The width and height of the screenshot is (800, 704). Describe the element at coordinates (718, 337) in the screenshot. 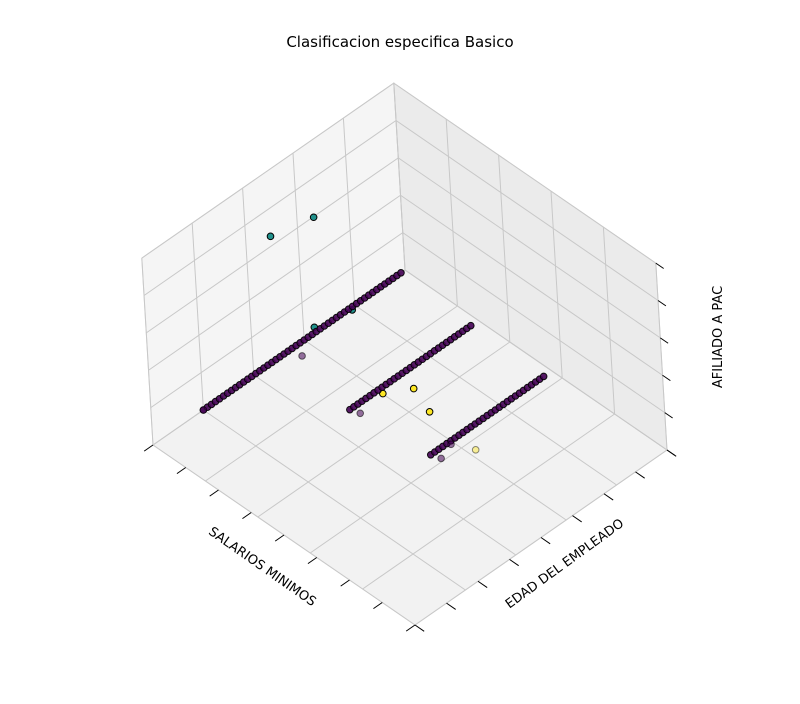

I see `z-axis-label: AFILIADO A PAC` at that location.